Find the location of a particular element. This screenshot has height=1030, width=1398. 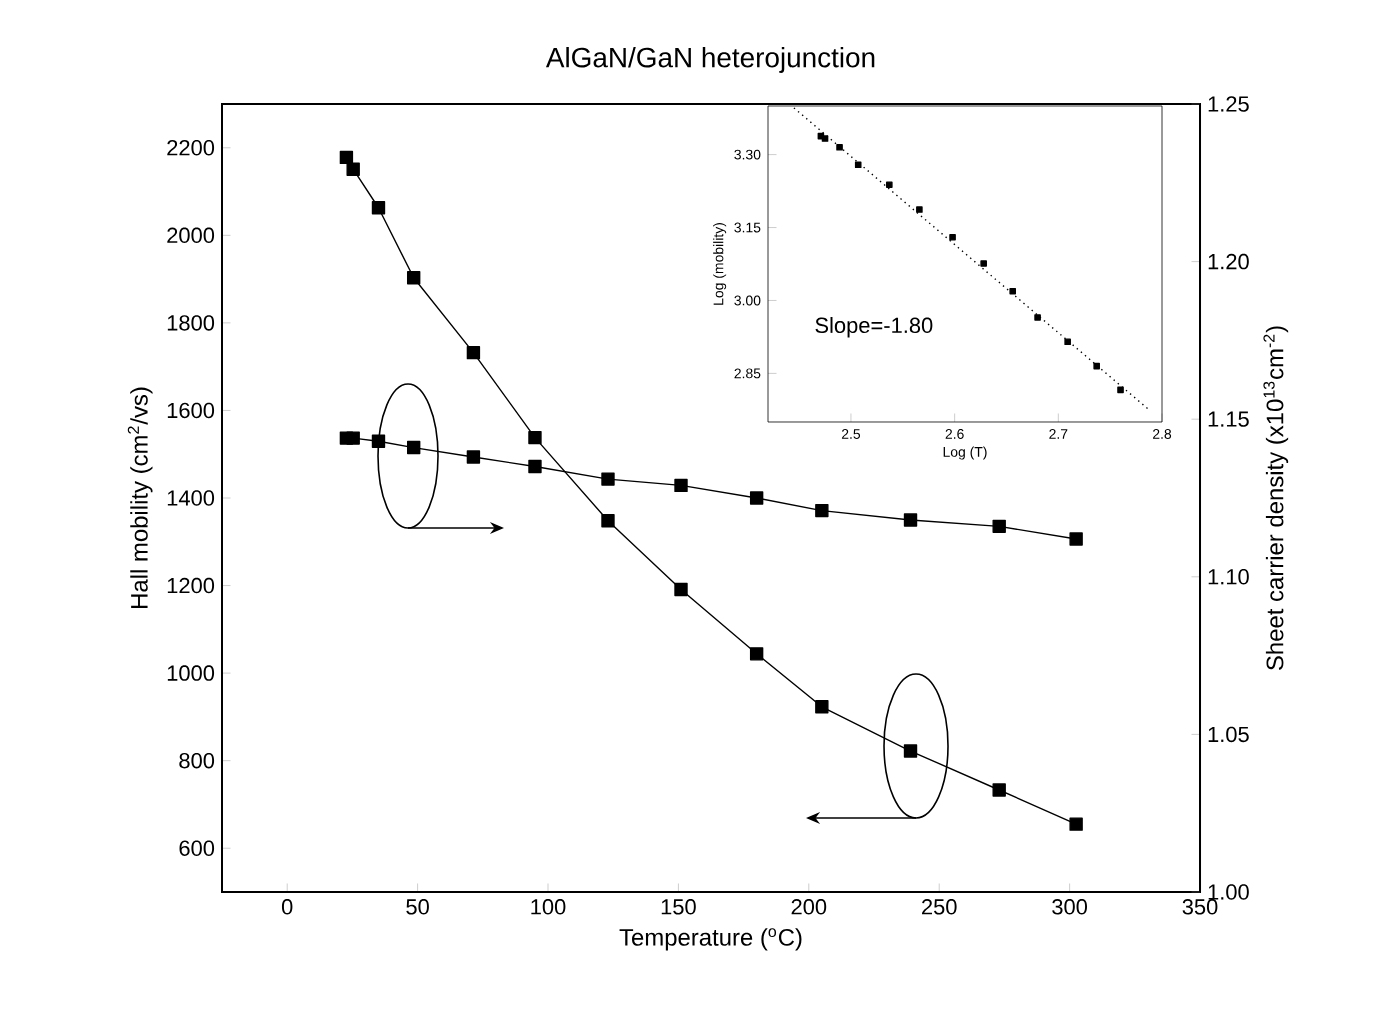

y-tick-label: 600 is located at coordinates (197, 848).